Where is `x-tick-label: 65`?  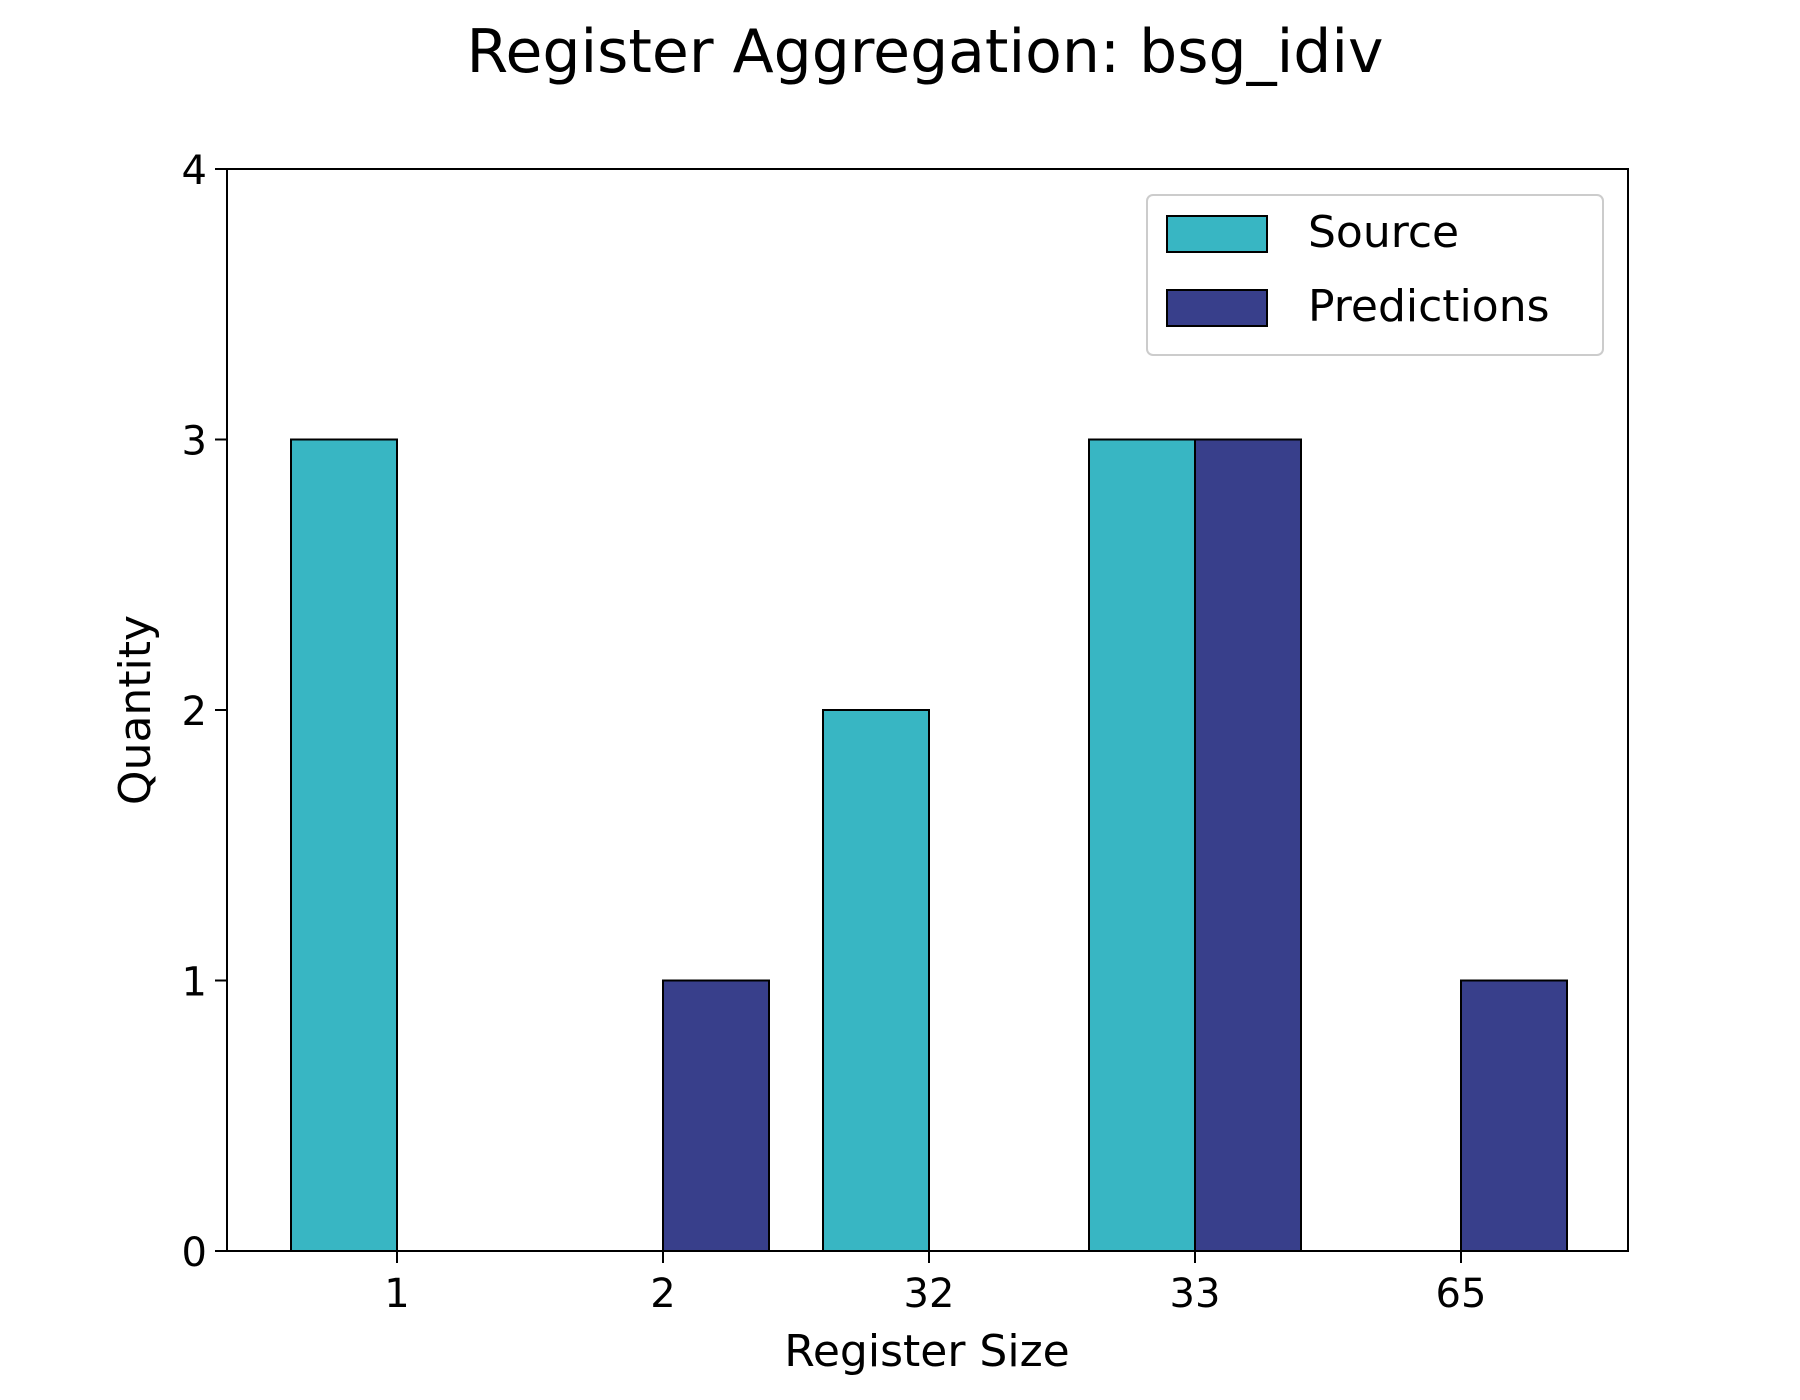
x-tick-label: 65 is located at coordinates (1461, 1294).